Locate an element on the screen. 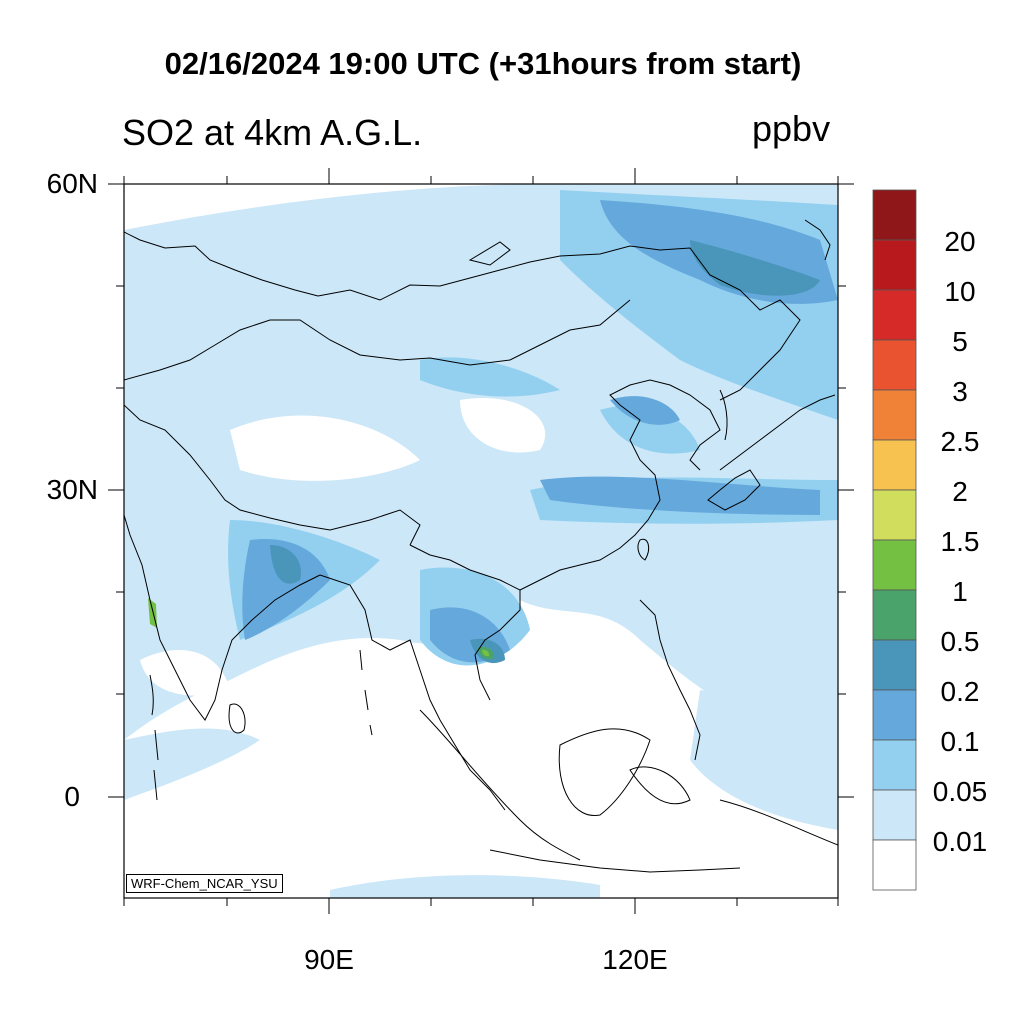 This screenshot has height=1024, width=1024. colorbar is located at coordinates (894, 540).